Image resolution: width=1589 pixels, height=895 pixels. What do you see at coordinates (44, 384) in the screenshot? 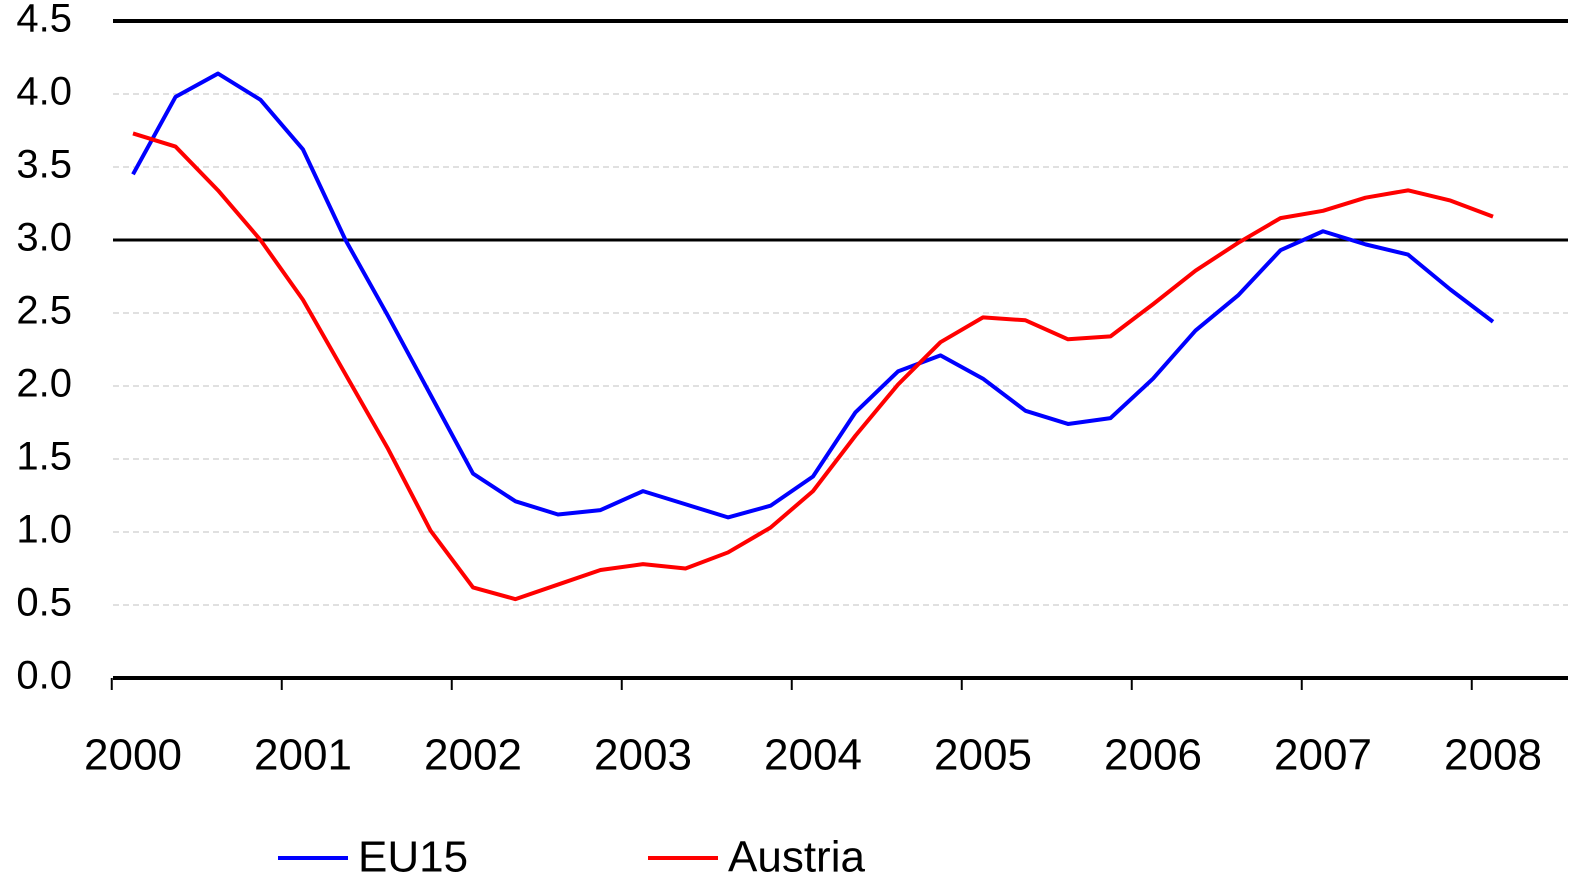
I see `y-tick-label: 2.0` at bounding box center [44, 384].